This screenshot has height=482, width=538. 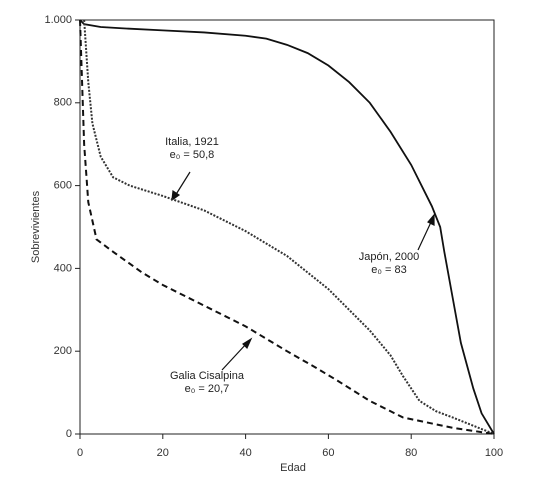 I want to click on x-tick-label: 0, so click(x=80, y=453).